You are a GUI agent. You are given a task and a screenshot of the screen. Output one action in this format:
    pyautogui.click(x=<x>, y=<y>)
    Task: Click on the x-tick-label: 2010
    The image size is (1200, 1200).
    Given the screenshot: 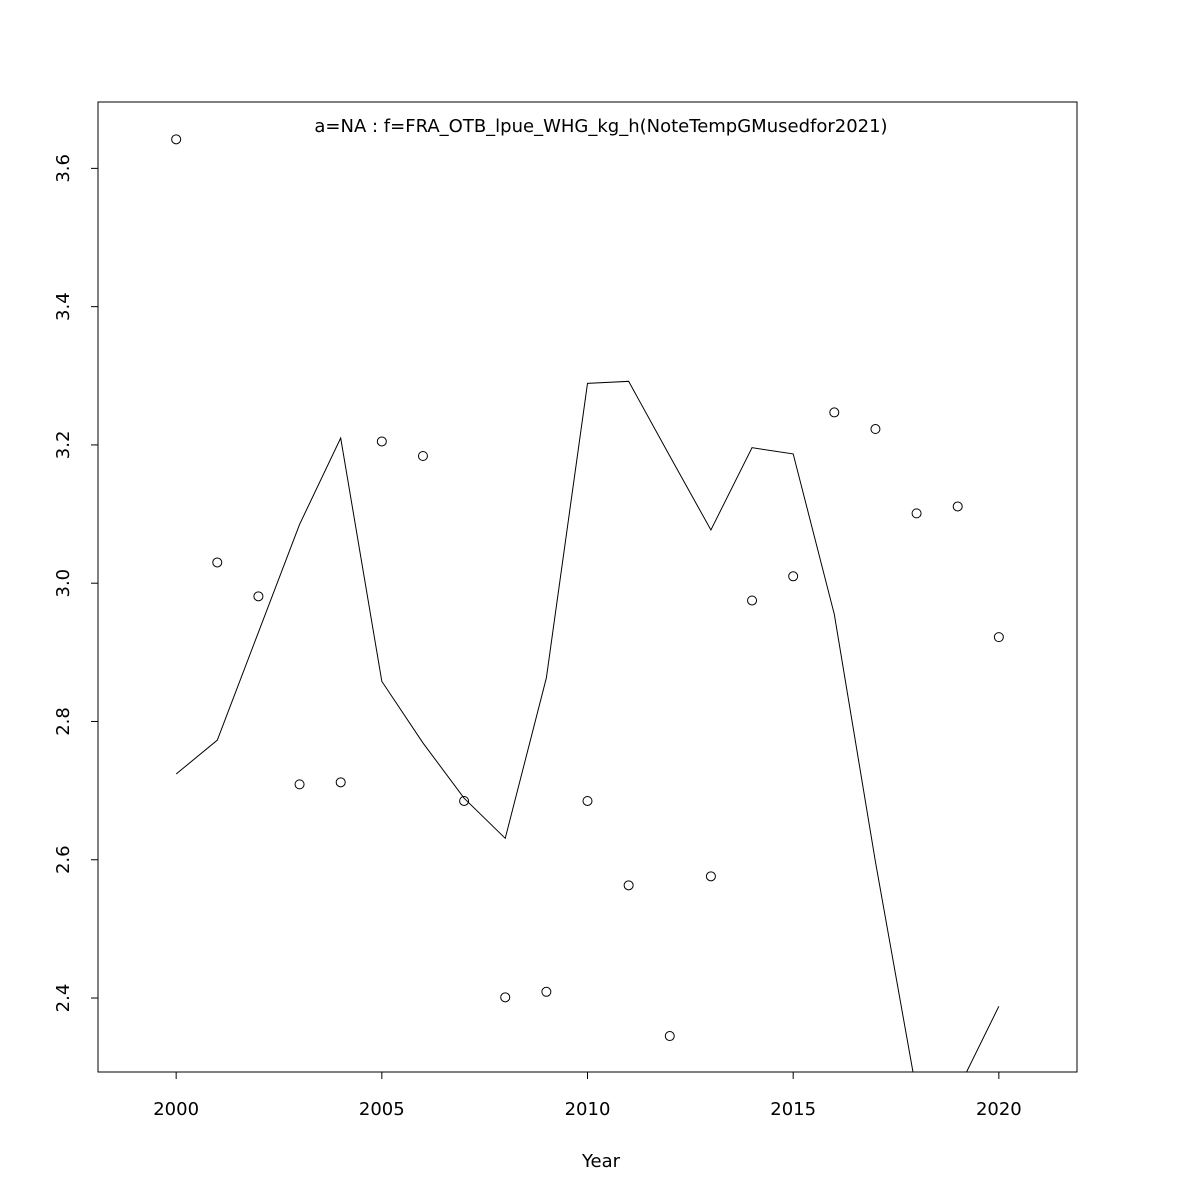 What is the action you would take?
    pyautogui.click(x=588, y=1109)
    